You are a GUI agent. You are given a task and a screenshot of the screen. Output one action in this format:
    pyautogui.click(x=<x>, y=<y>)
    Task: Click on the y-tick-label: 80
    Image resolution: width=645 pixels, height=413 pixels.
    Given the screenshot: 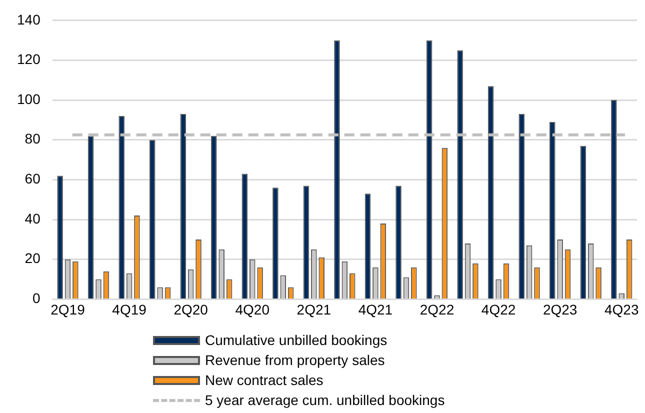 What is the action you would take?
    pyautogui.click(x=32, y=138)
    